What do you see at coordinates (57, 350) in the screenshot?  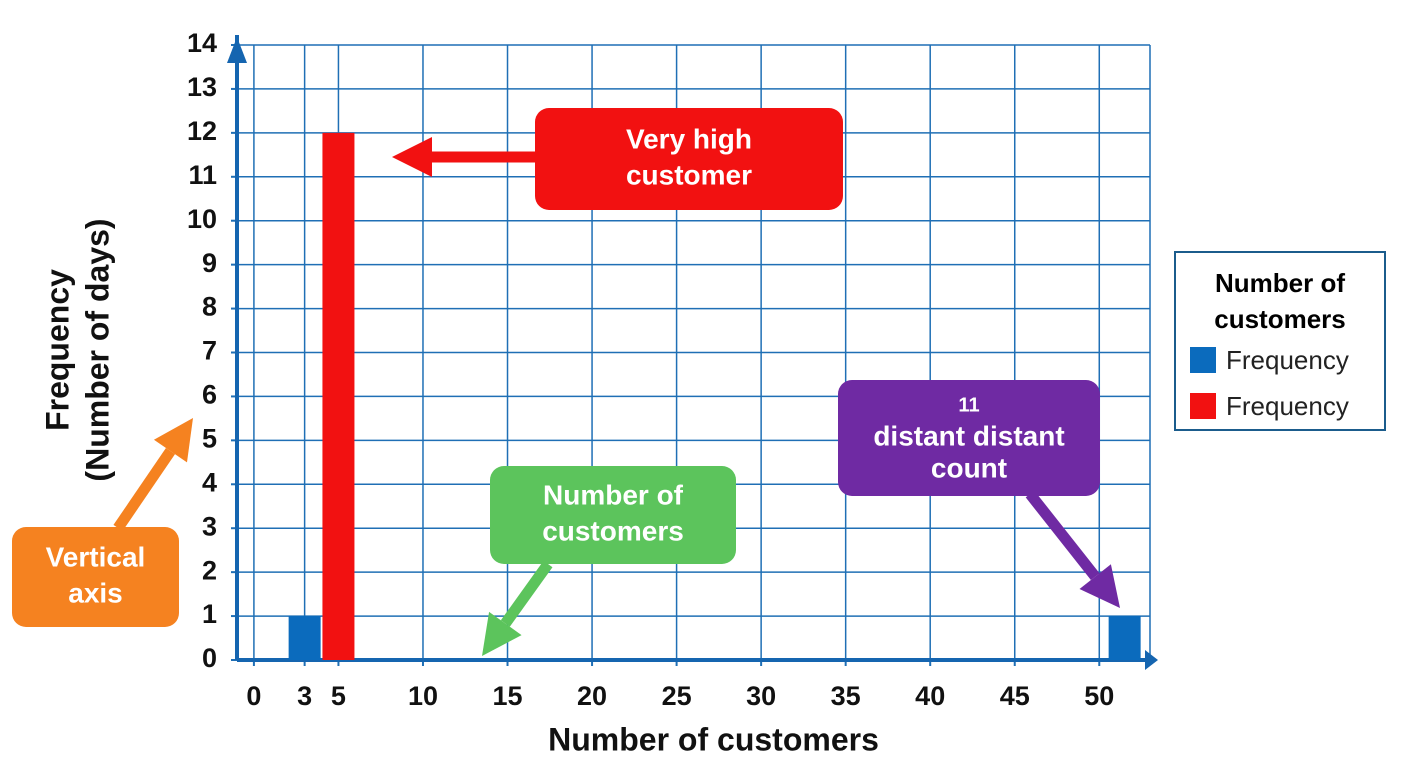 I see `y-axis-label-line: Frequency` at bounding box center [57, 350].